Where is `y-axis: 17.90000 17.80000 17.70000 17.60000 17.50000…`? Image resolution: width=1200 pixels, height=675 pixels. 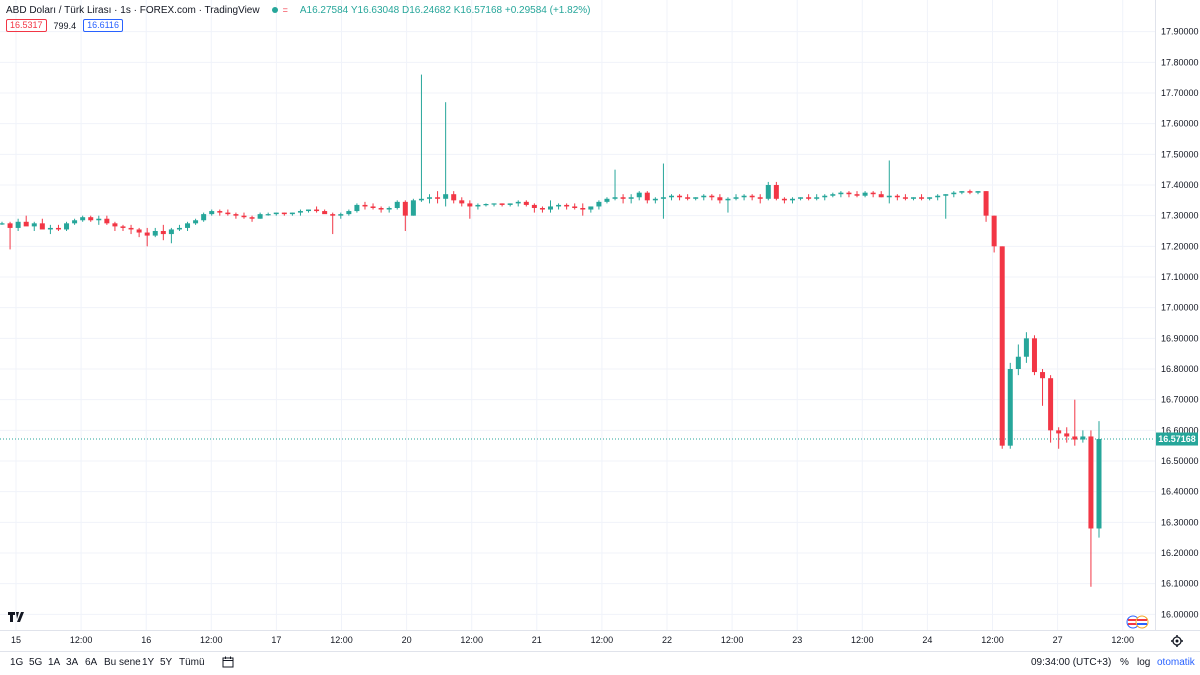 y-axis: 17.90000 17.80000 17.70000 17.60000 17.50000… is located at coordinates (1180, 323).